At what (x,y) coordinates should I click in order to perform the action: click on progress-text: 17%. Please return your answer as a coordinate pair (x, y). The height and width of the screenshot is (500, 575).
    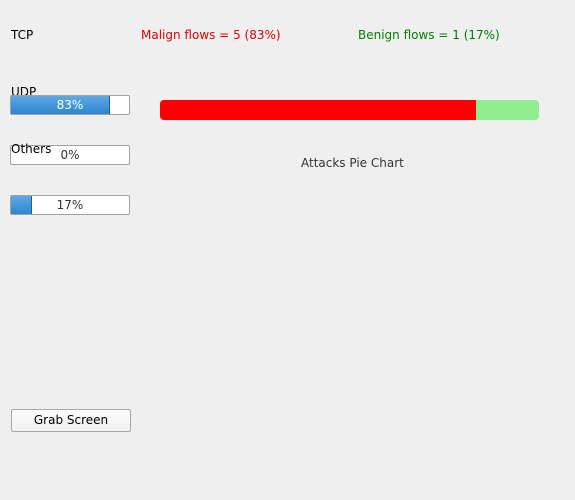
    Looking at the image, I should click on (70, 205).